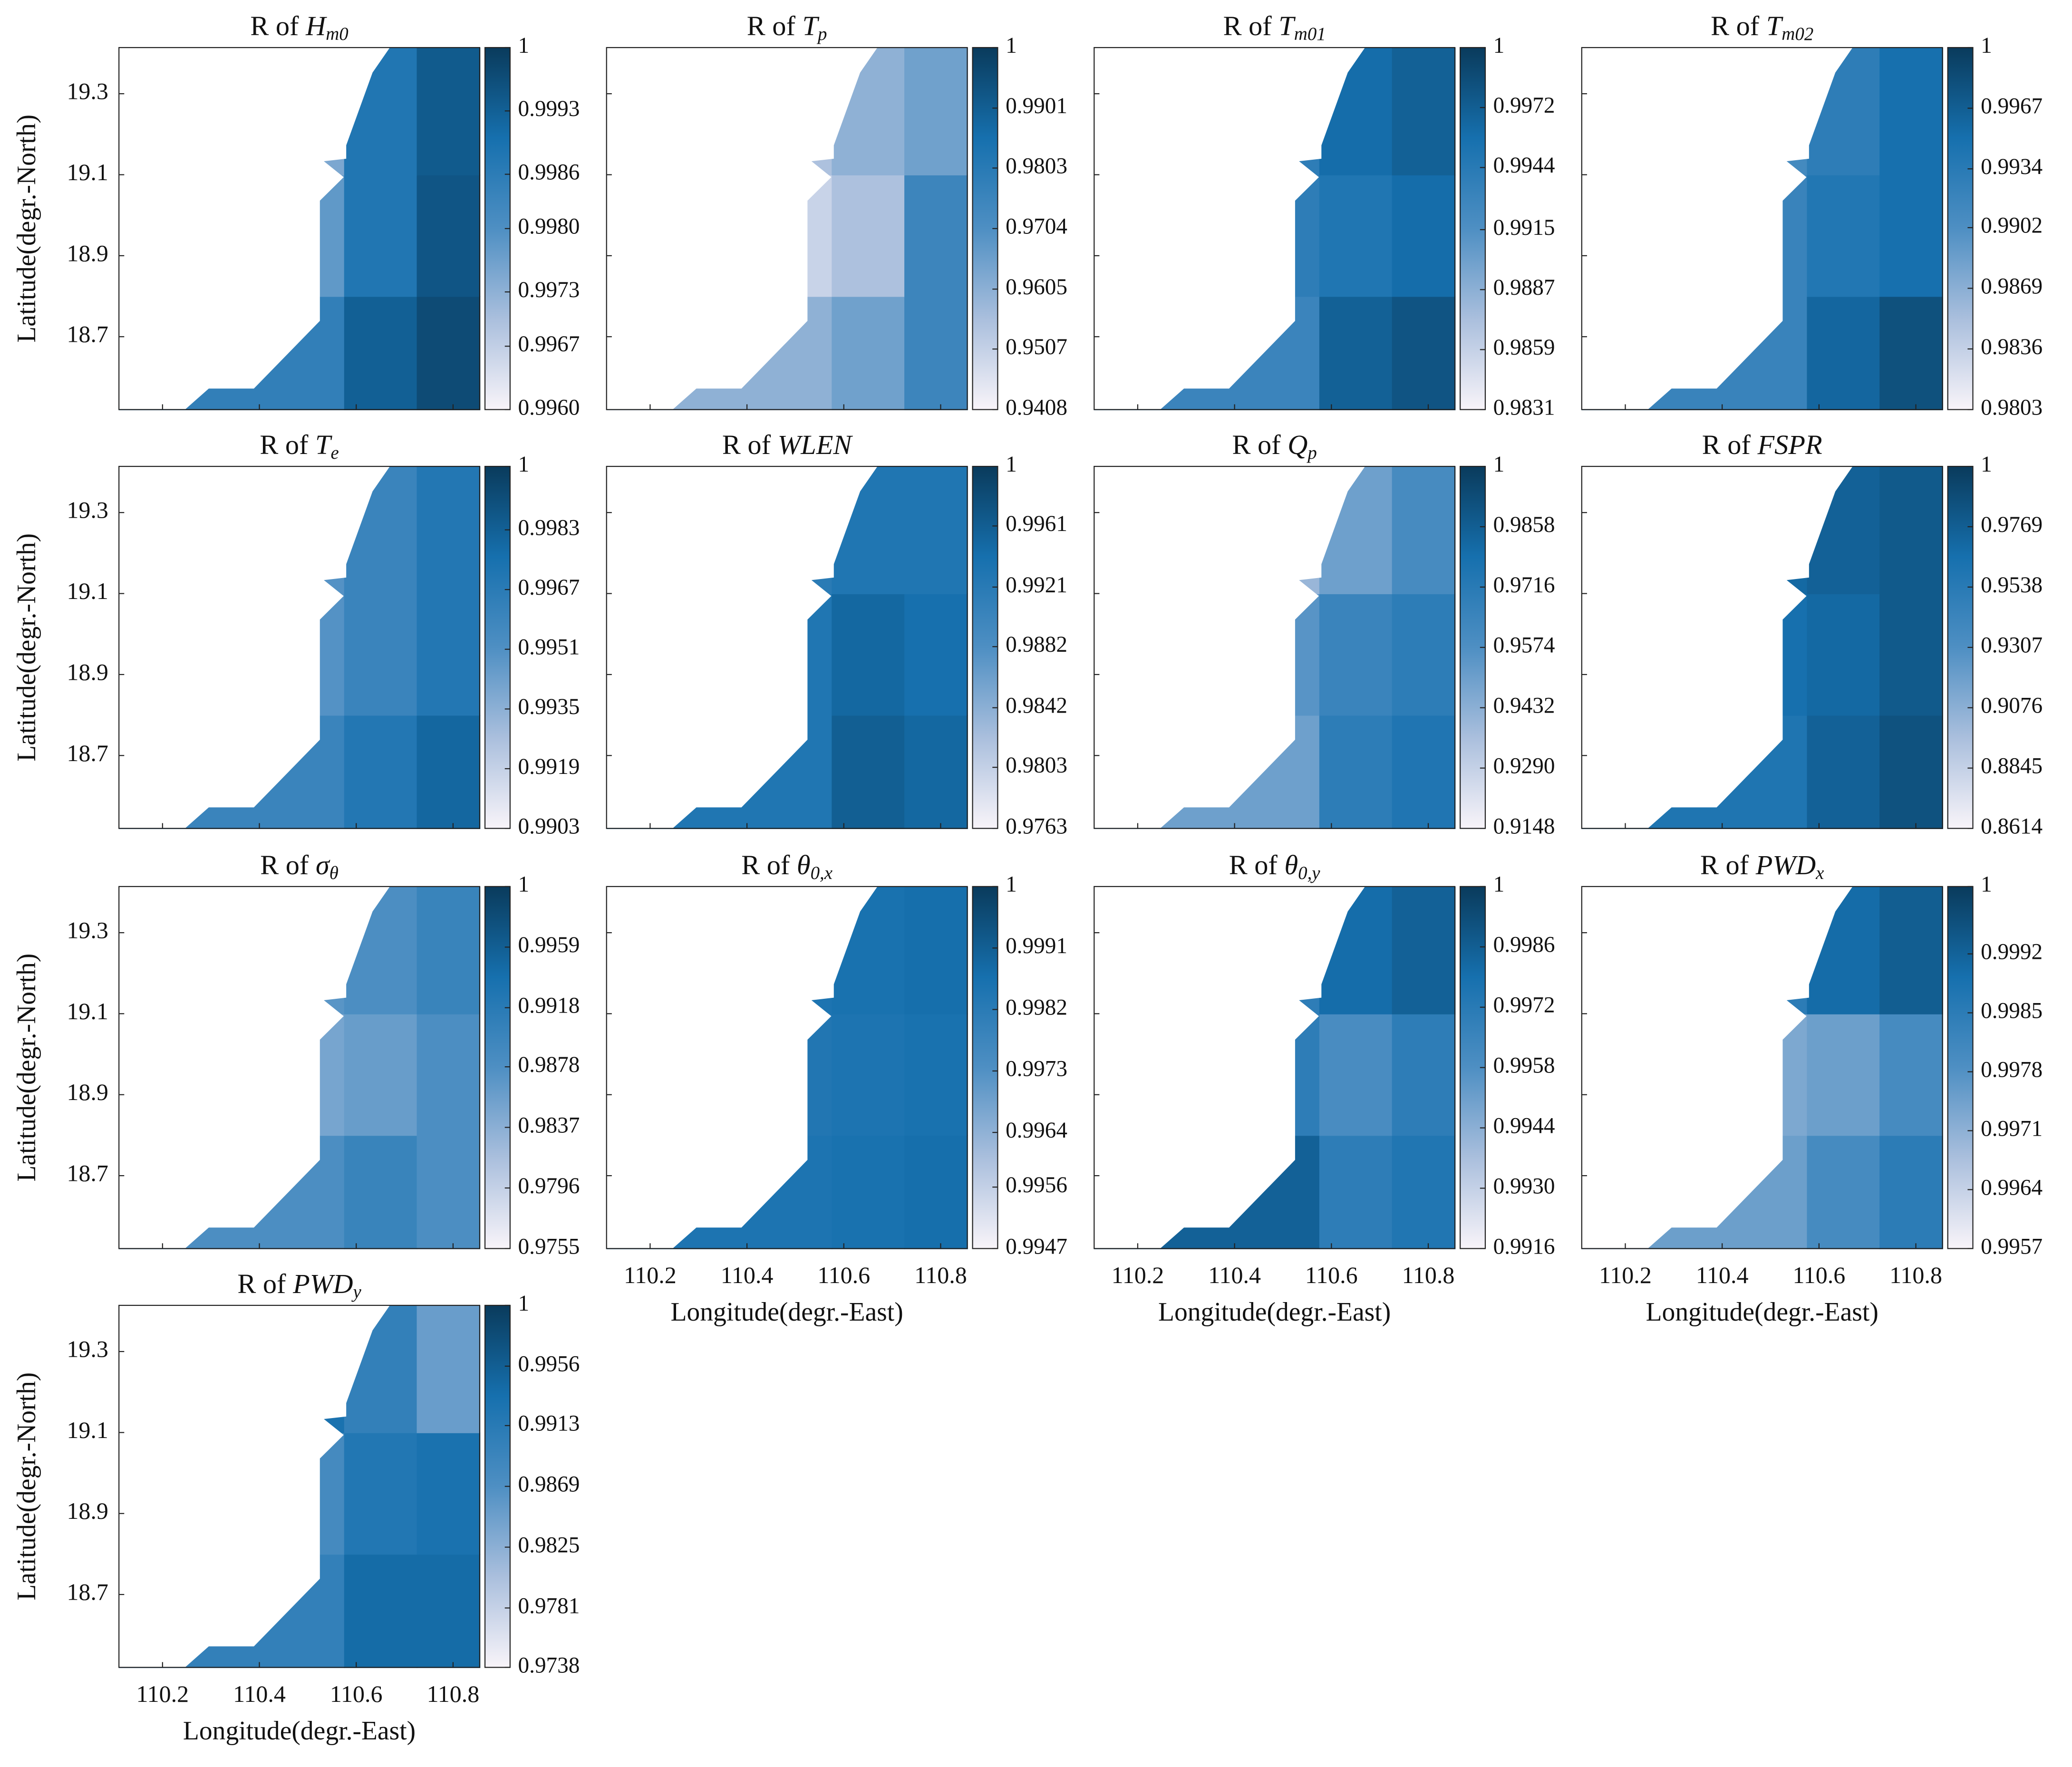 This screenshot has width=2072, height=1767. Describe the element at coordinates (822, 873) in the screenshot. I see `title-subscript: 0,x` at that location.